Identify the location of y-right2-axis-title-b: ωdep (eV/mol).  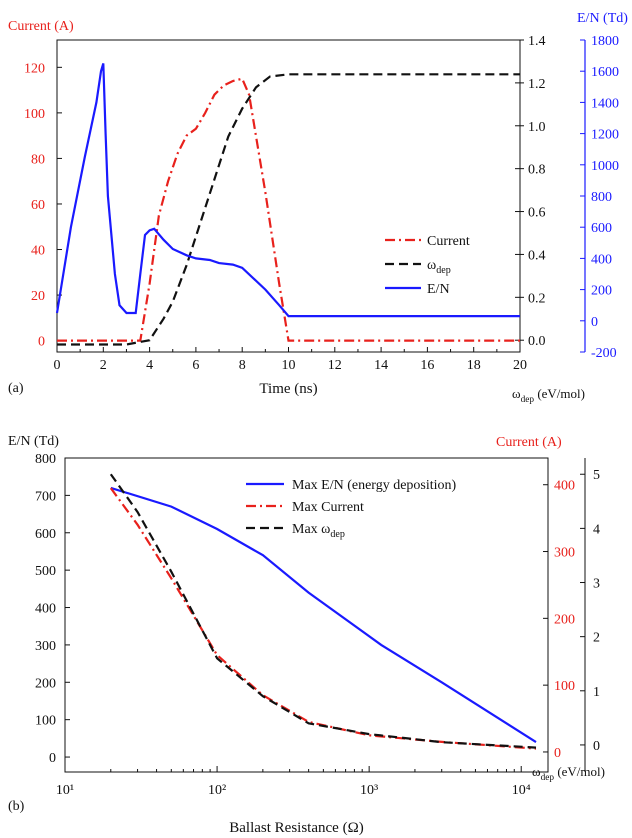
(568, 773).